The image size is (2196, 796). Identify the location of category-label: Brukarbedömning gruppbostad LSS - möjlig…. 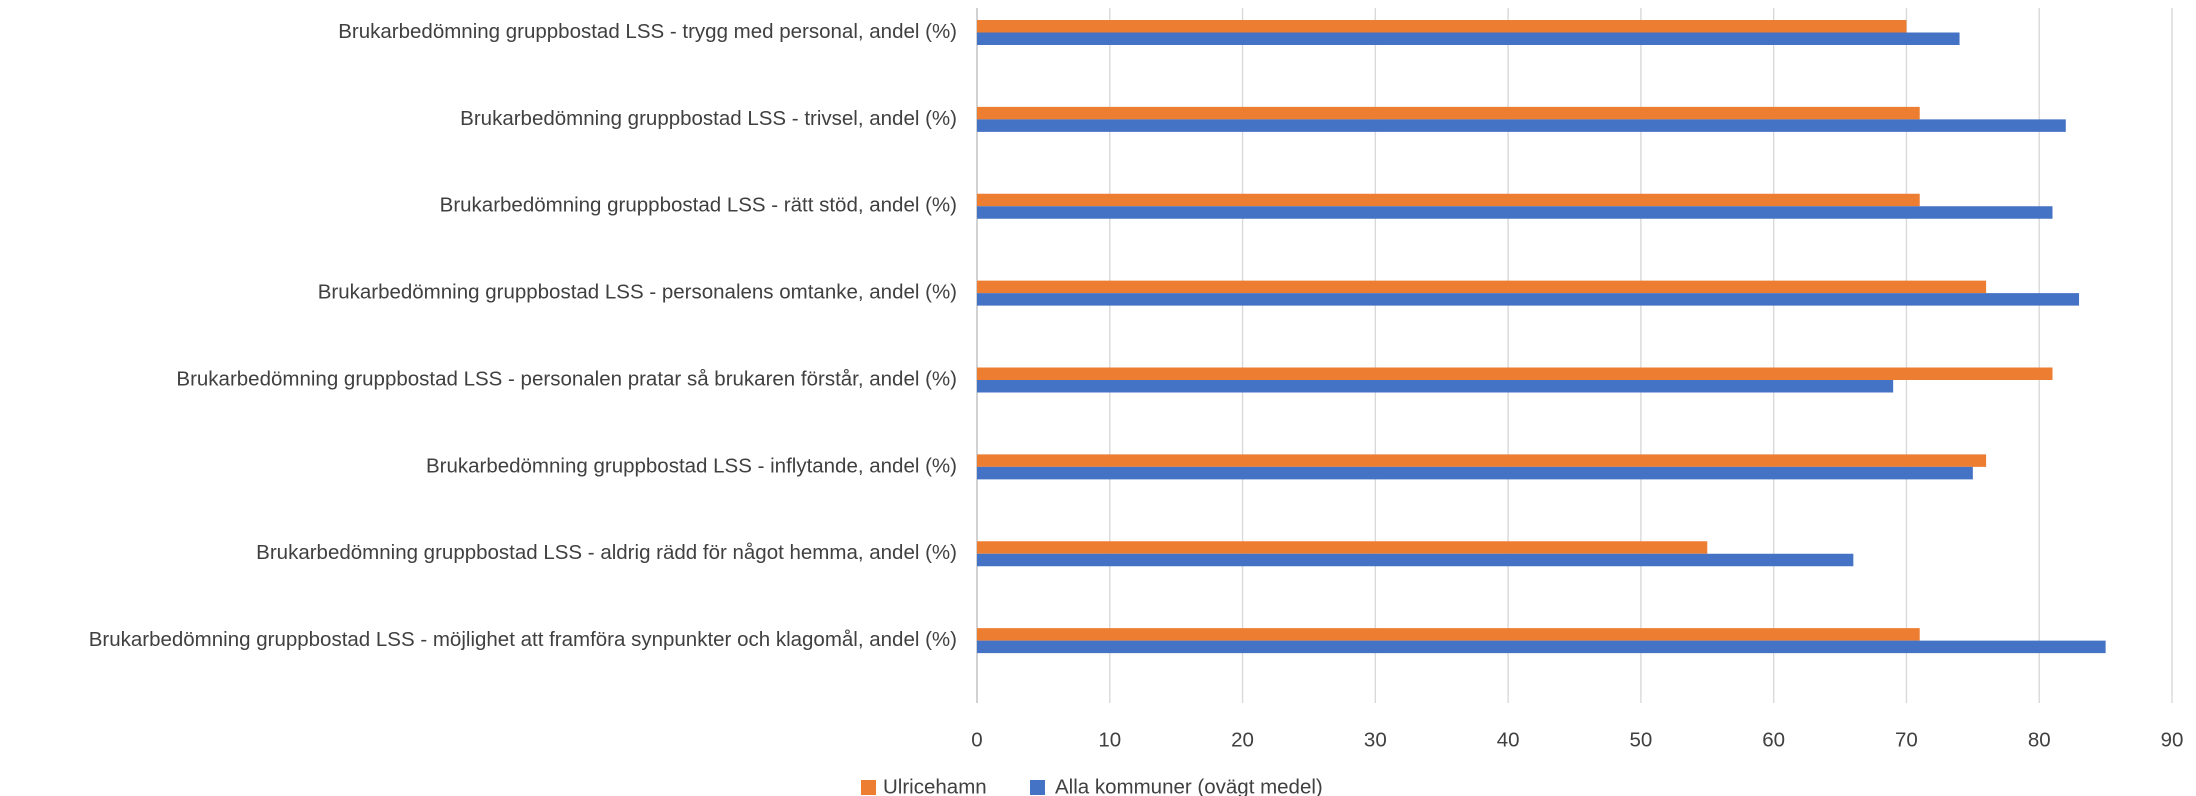
(523, 639).